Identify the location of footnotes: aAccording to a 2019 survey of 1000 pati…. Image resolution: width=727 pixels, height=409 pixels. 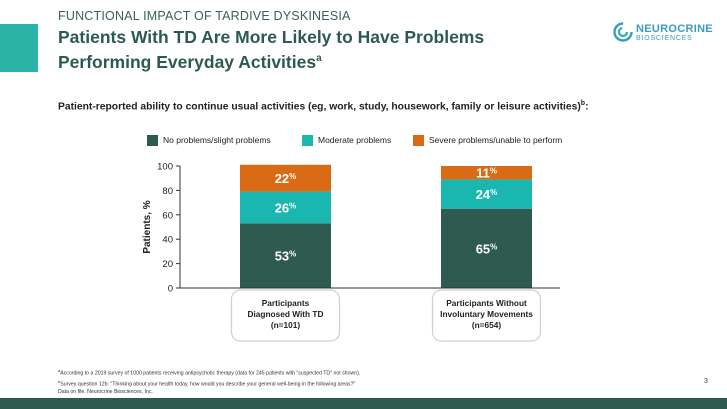
(209, 381).